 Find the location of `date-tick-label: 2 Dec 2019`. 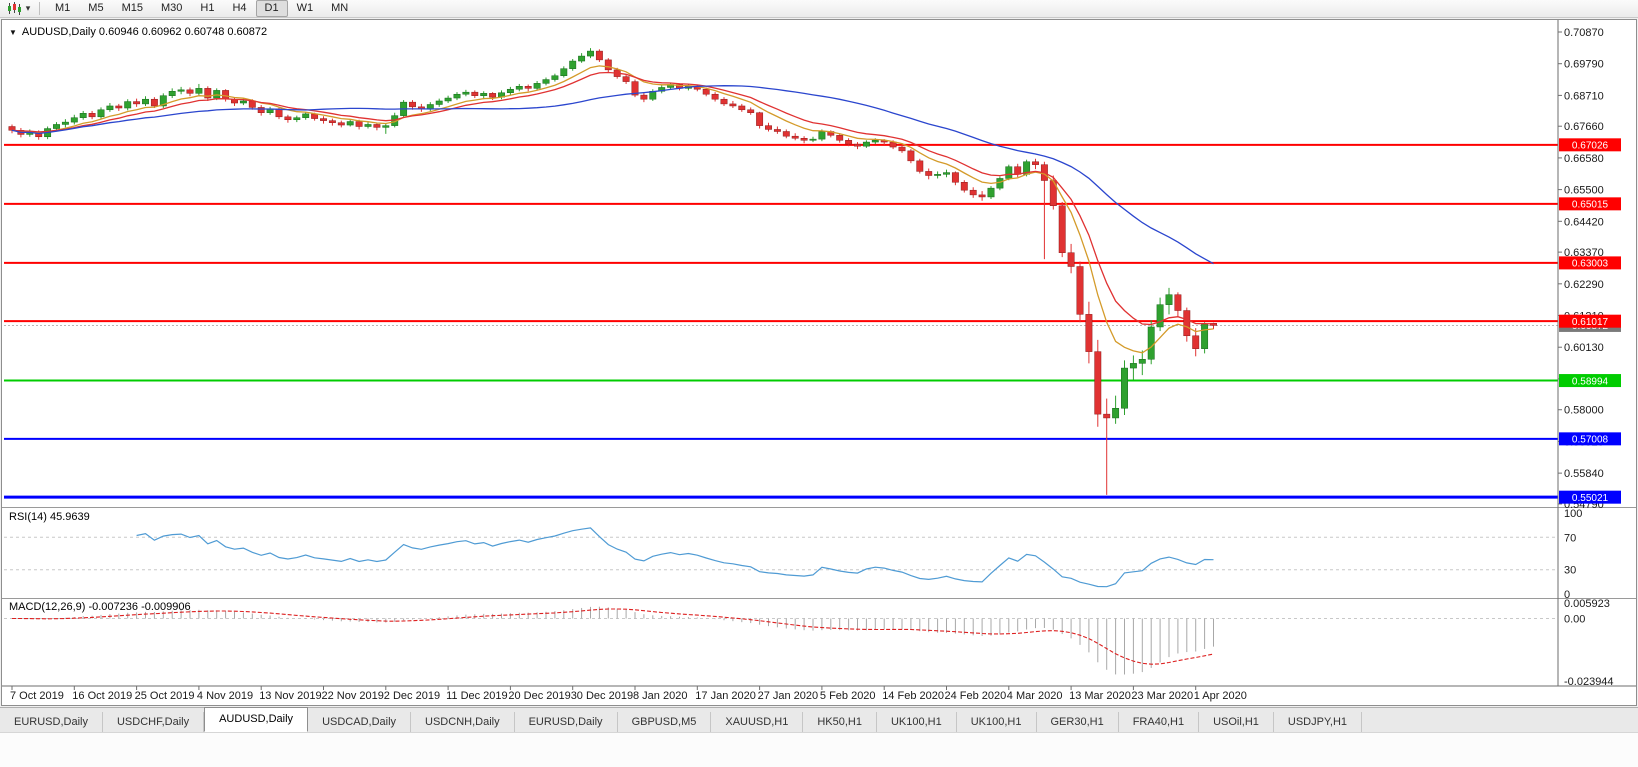

date-tick-label: 2 Dec 2019 is located at coordinates (412, 696).